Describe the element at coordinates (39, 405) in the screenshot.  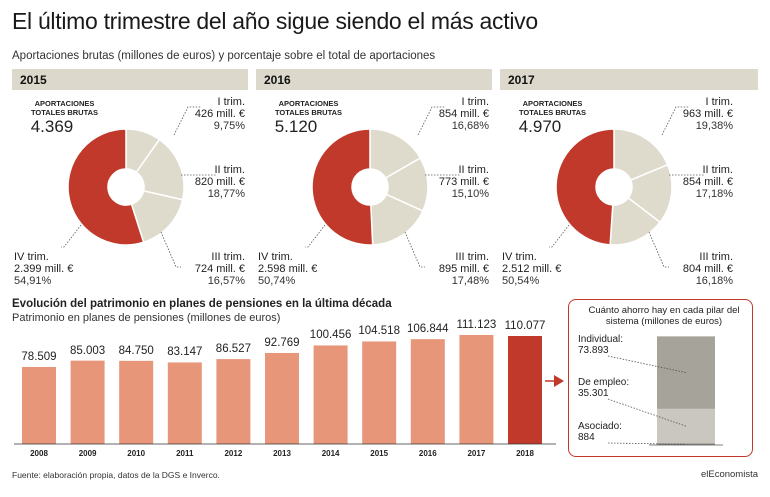
I see `bar-2008` at that location.